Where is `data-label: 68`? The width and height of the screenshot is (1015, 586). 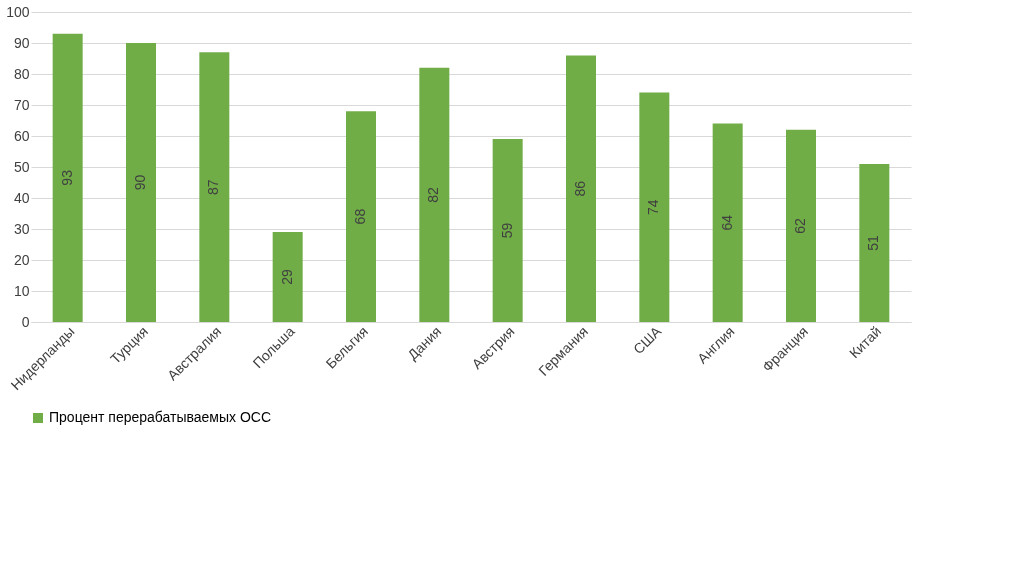
data-label: 68 is located at coordinates (360, 216).